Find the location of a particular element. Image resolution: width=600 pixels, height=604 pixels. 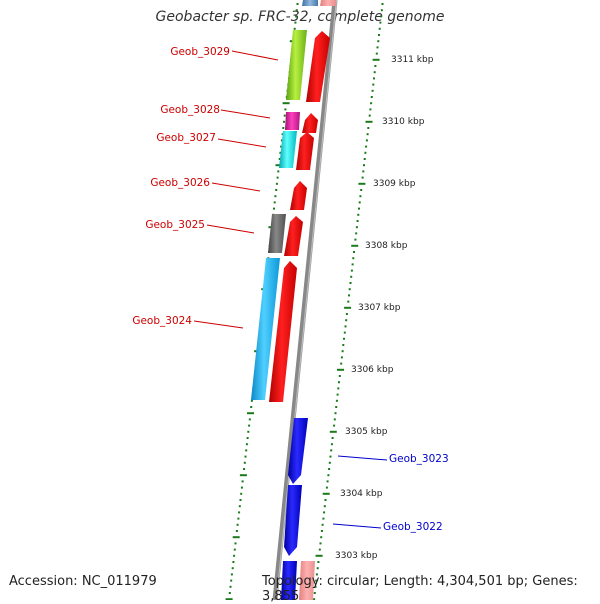

gene-geob-3024-cog is located at coordinates (265, 329).